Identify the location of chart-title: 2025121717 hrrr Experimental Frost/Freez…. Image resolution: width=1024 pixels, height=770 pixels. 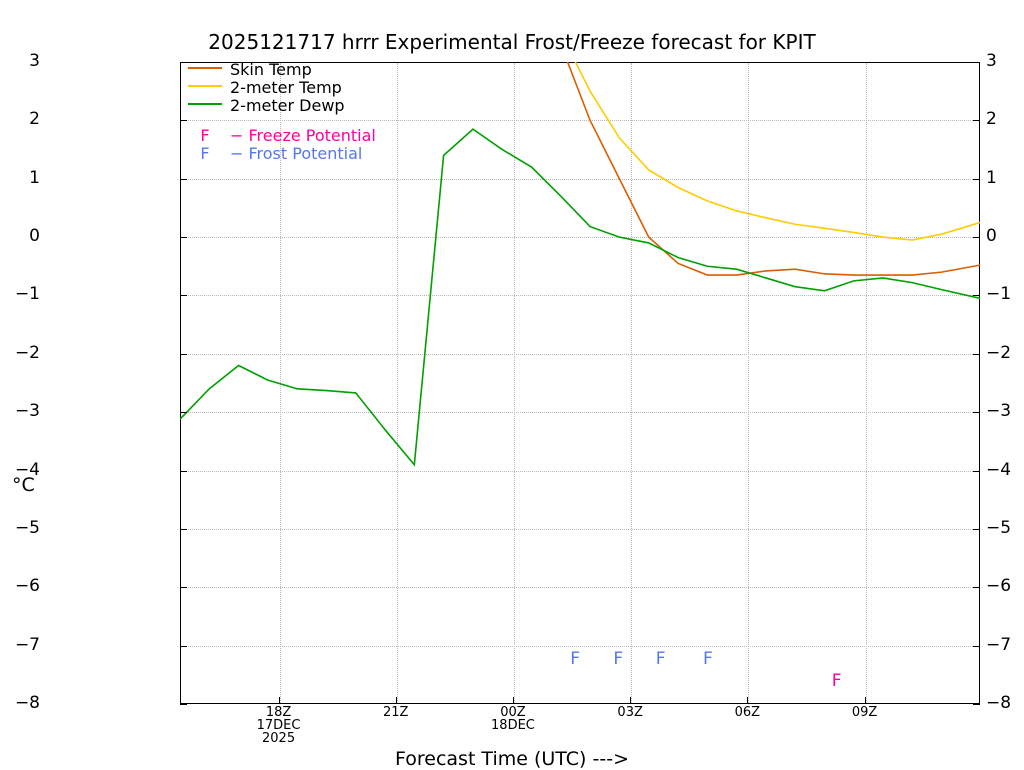
(512, 42).